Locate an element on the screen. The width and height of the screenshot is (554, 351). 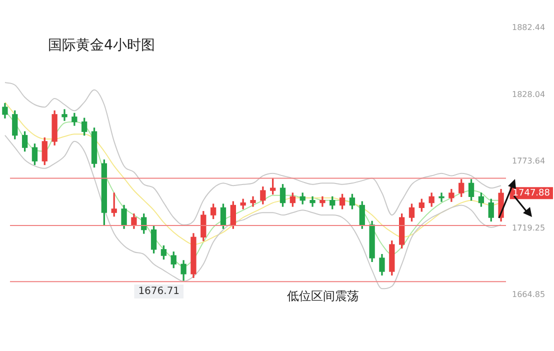
y-tick-label: 1719.25 is located at coordinates (529, 227).